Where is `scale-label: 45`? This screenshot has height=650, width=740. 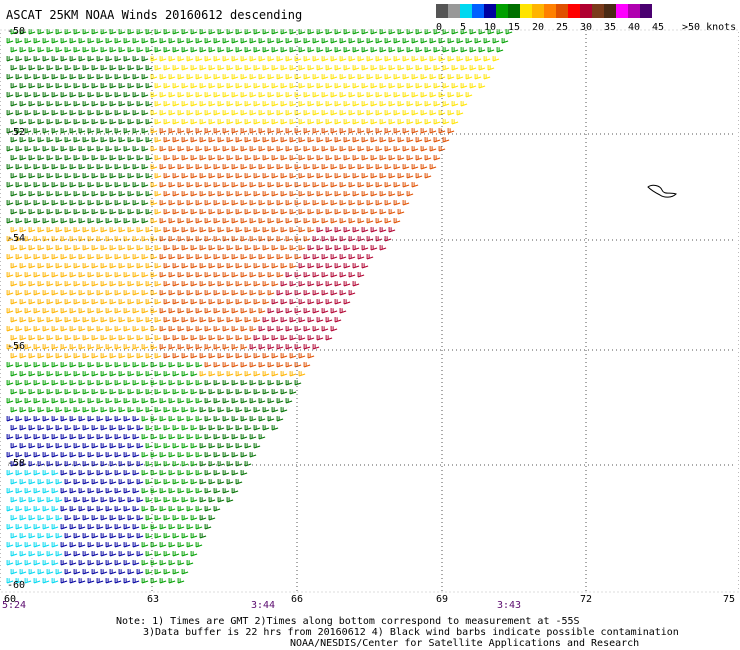 scale-label: 45 is located at coordinates (658, 27).